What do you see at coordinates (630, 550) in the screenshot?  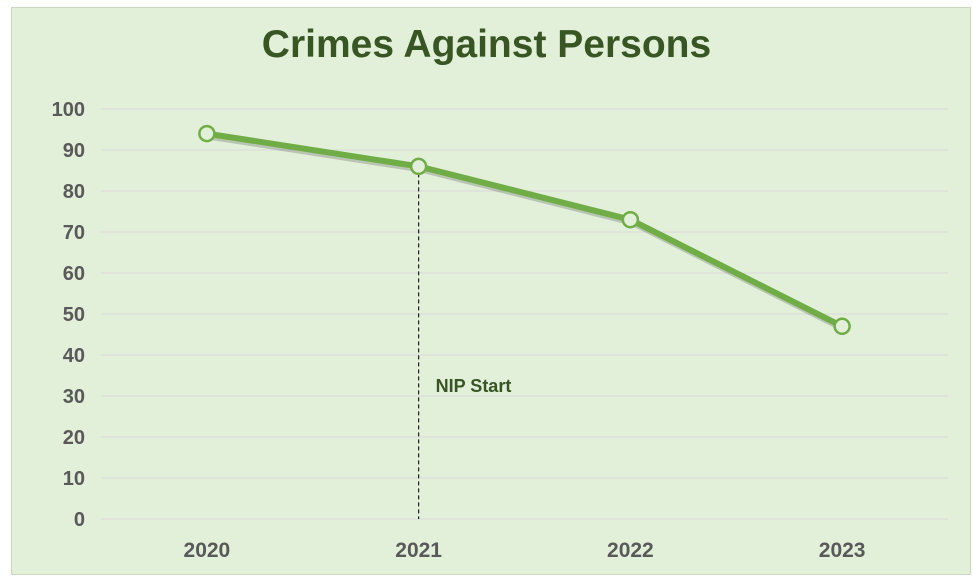 I see `x-tick-label: 2022` at bounding box center [630, 550].